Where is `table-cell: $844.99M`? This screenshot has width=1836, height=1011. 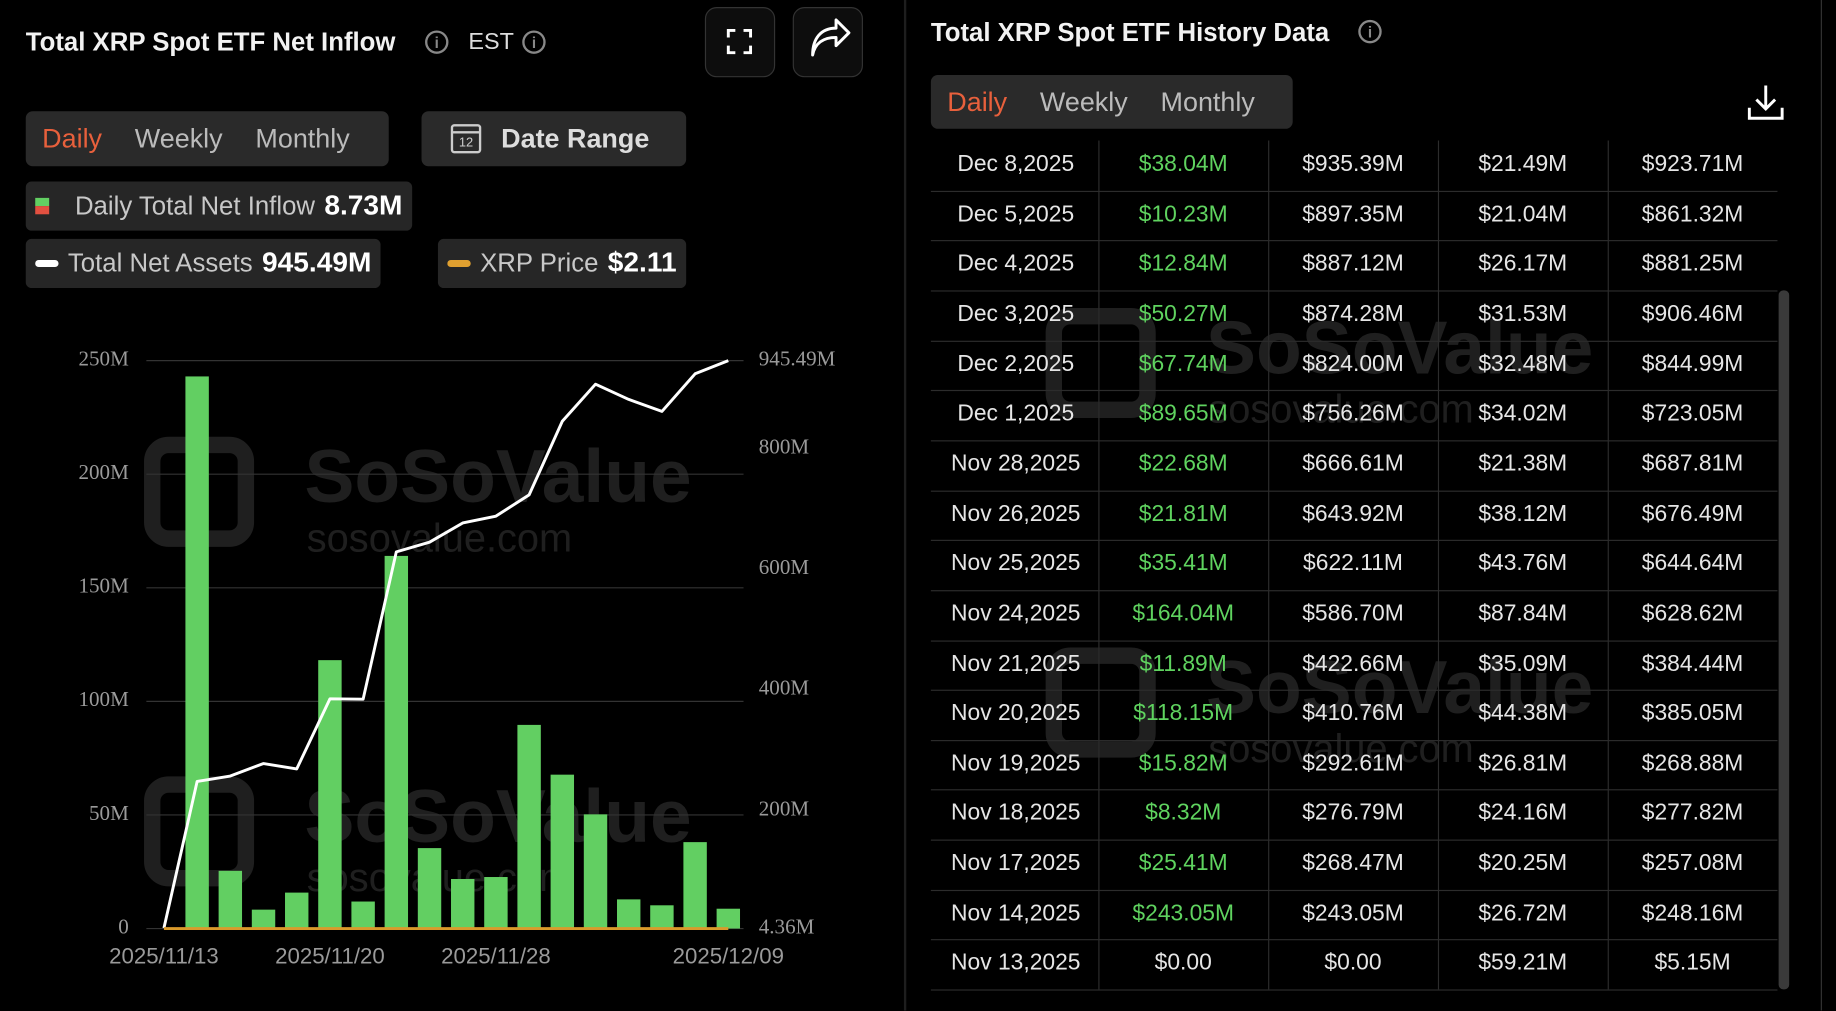
table-cell: $844.99M is located at coordinates (1692, 363).